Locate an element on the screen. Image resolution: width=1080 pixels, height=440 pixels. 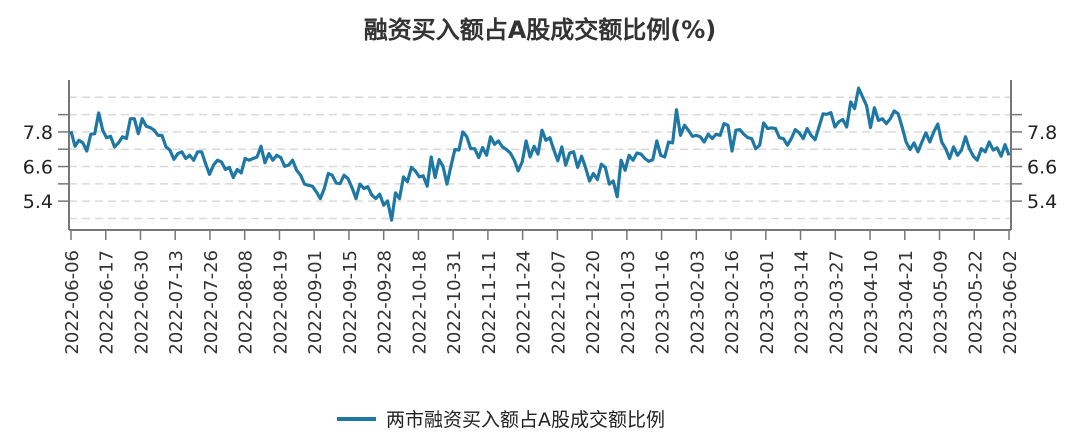
x-tick-label: 2023-02-16 is located at coordinates (732, 302).